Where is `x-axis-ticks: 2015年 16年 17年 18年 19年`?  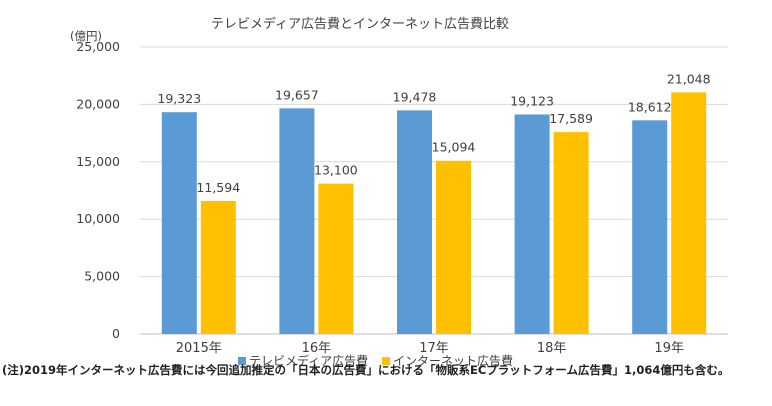
x-axis-ticks: 2015年 16年 17年 18年 19年 is located at coordinates (430, 348).